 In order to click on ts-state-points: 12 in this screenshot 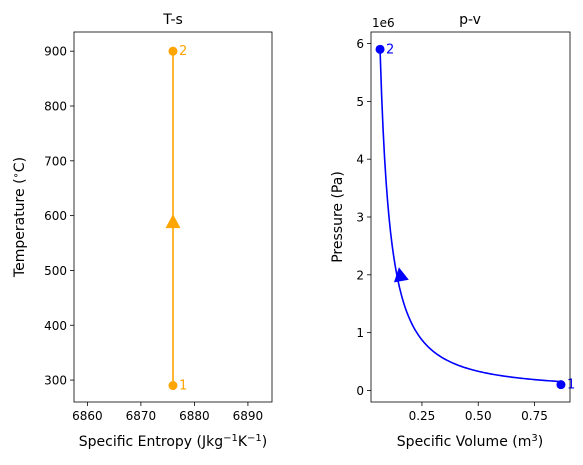, I will do `click(177, 219)`.